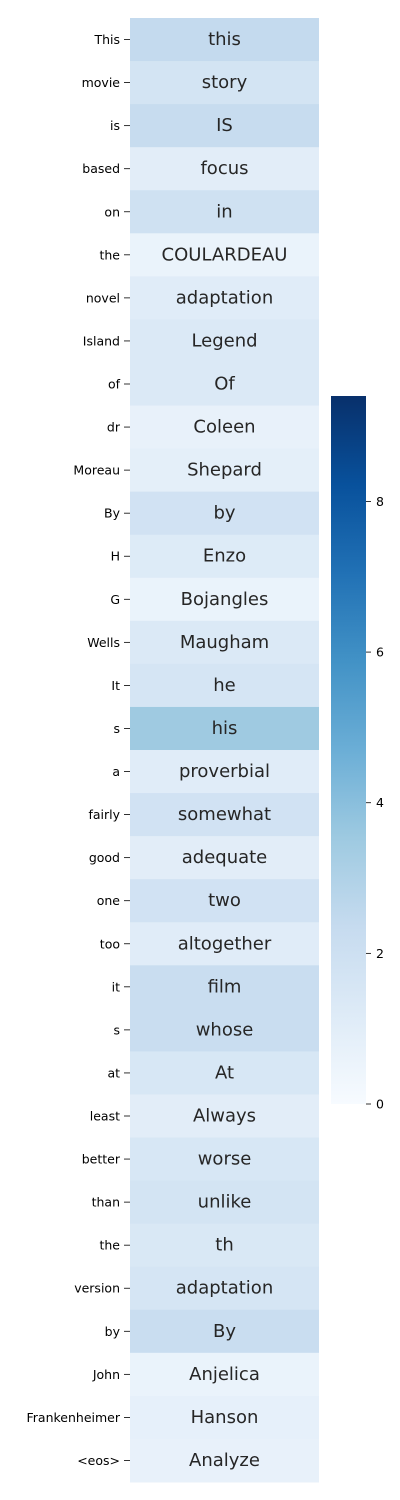 Image resolution: width=400 pixels, height=1500 pixels. What do you see at coordinates (114, 384) in the screenshot?
I see `row-label: of` at bounding box center [114, 384].